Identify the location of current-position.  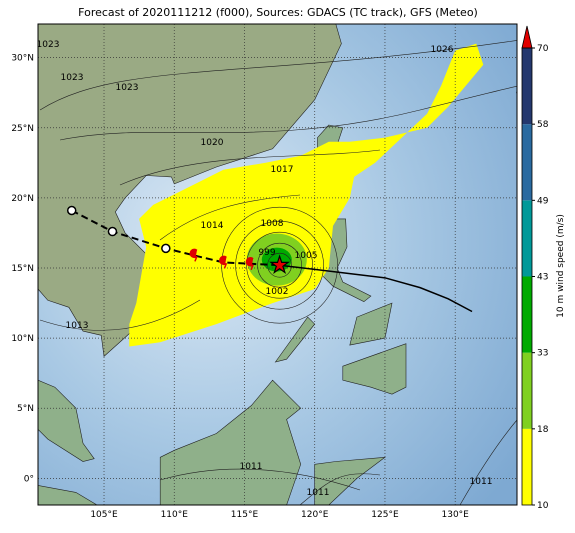
(280, 264).